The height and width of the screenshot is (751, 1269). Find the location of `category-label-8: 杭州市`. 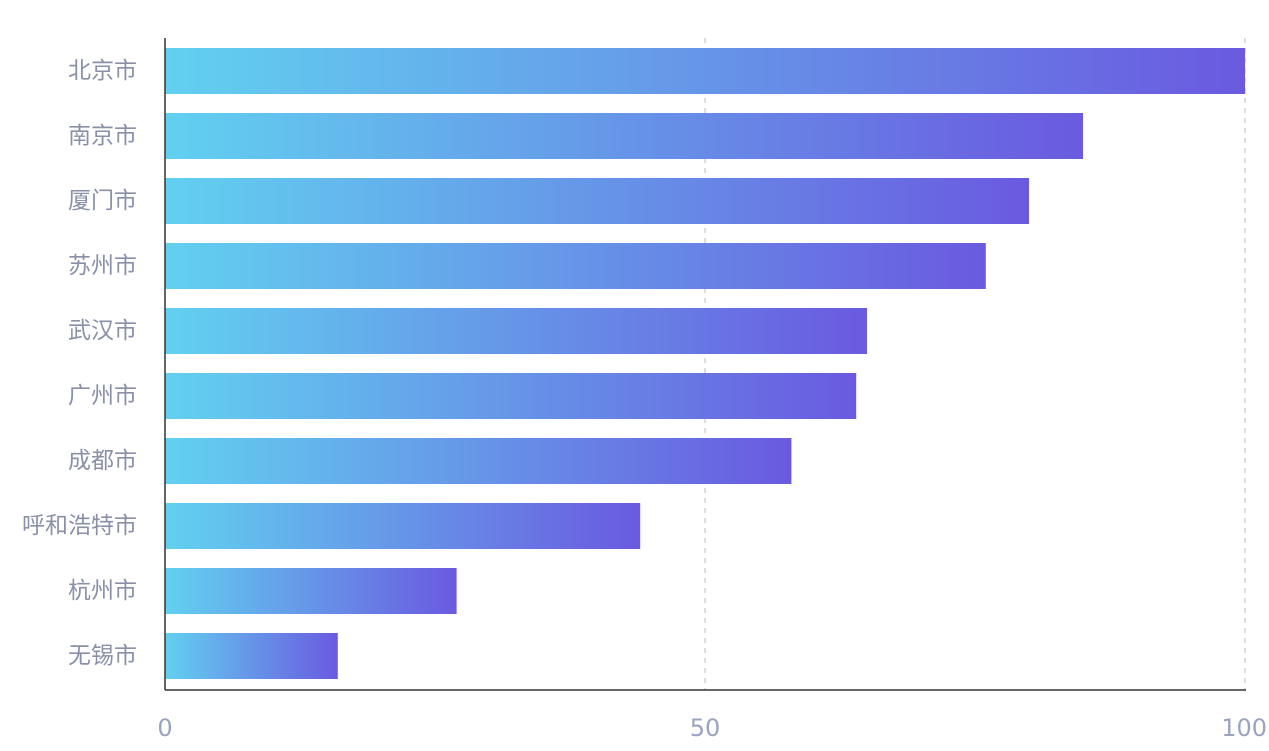

category-label-8: 杭州市 is located at coordinates (102, 591).